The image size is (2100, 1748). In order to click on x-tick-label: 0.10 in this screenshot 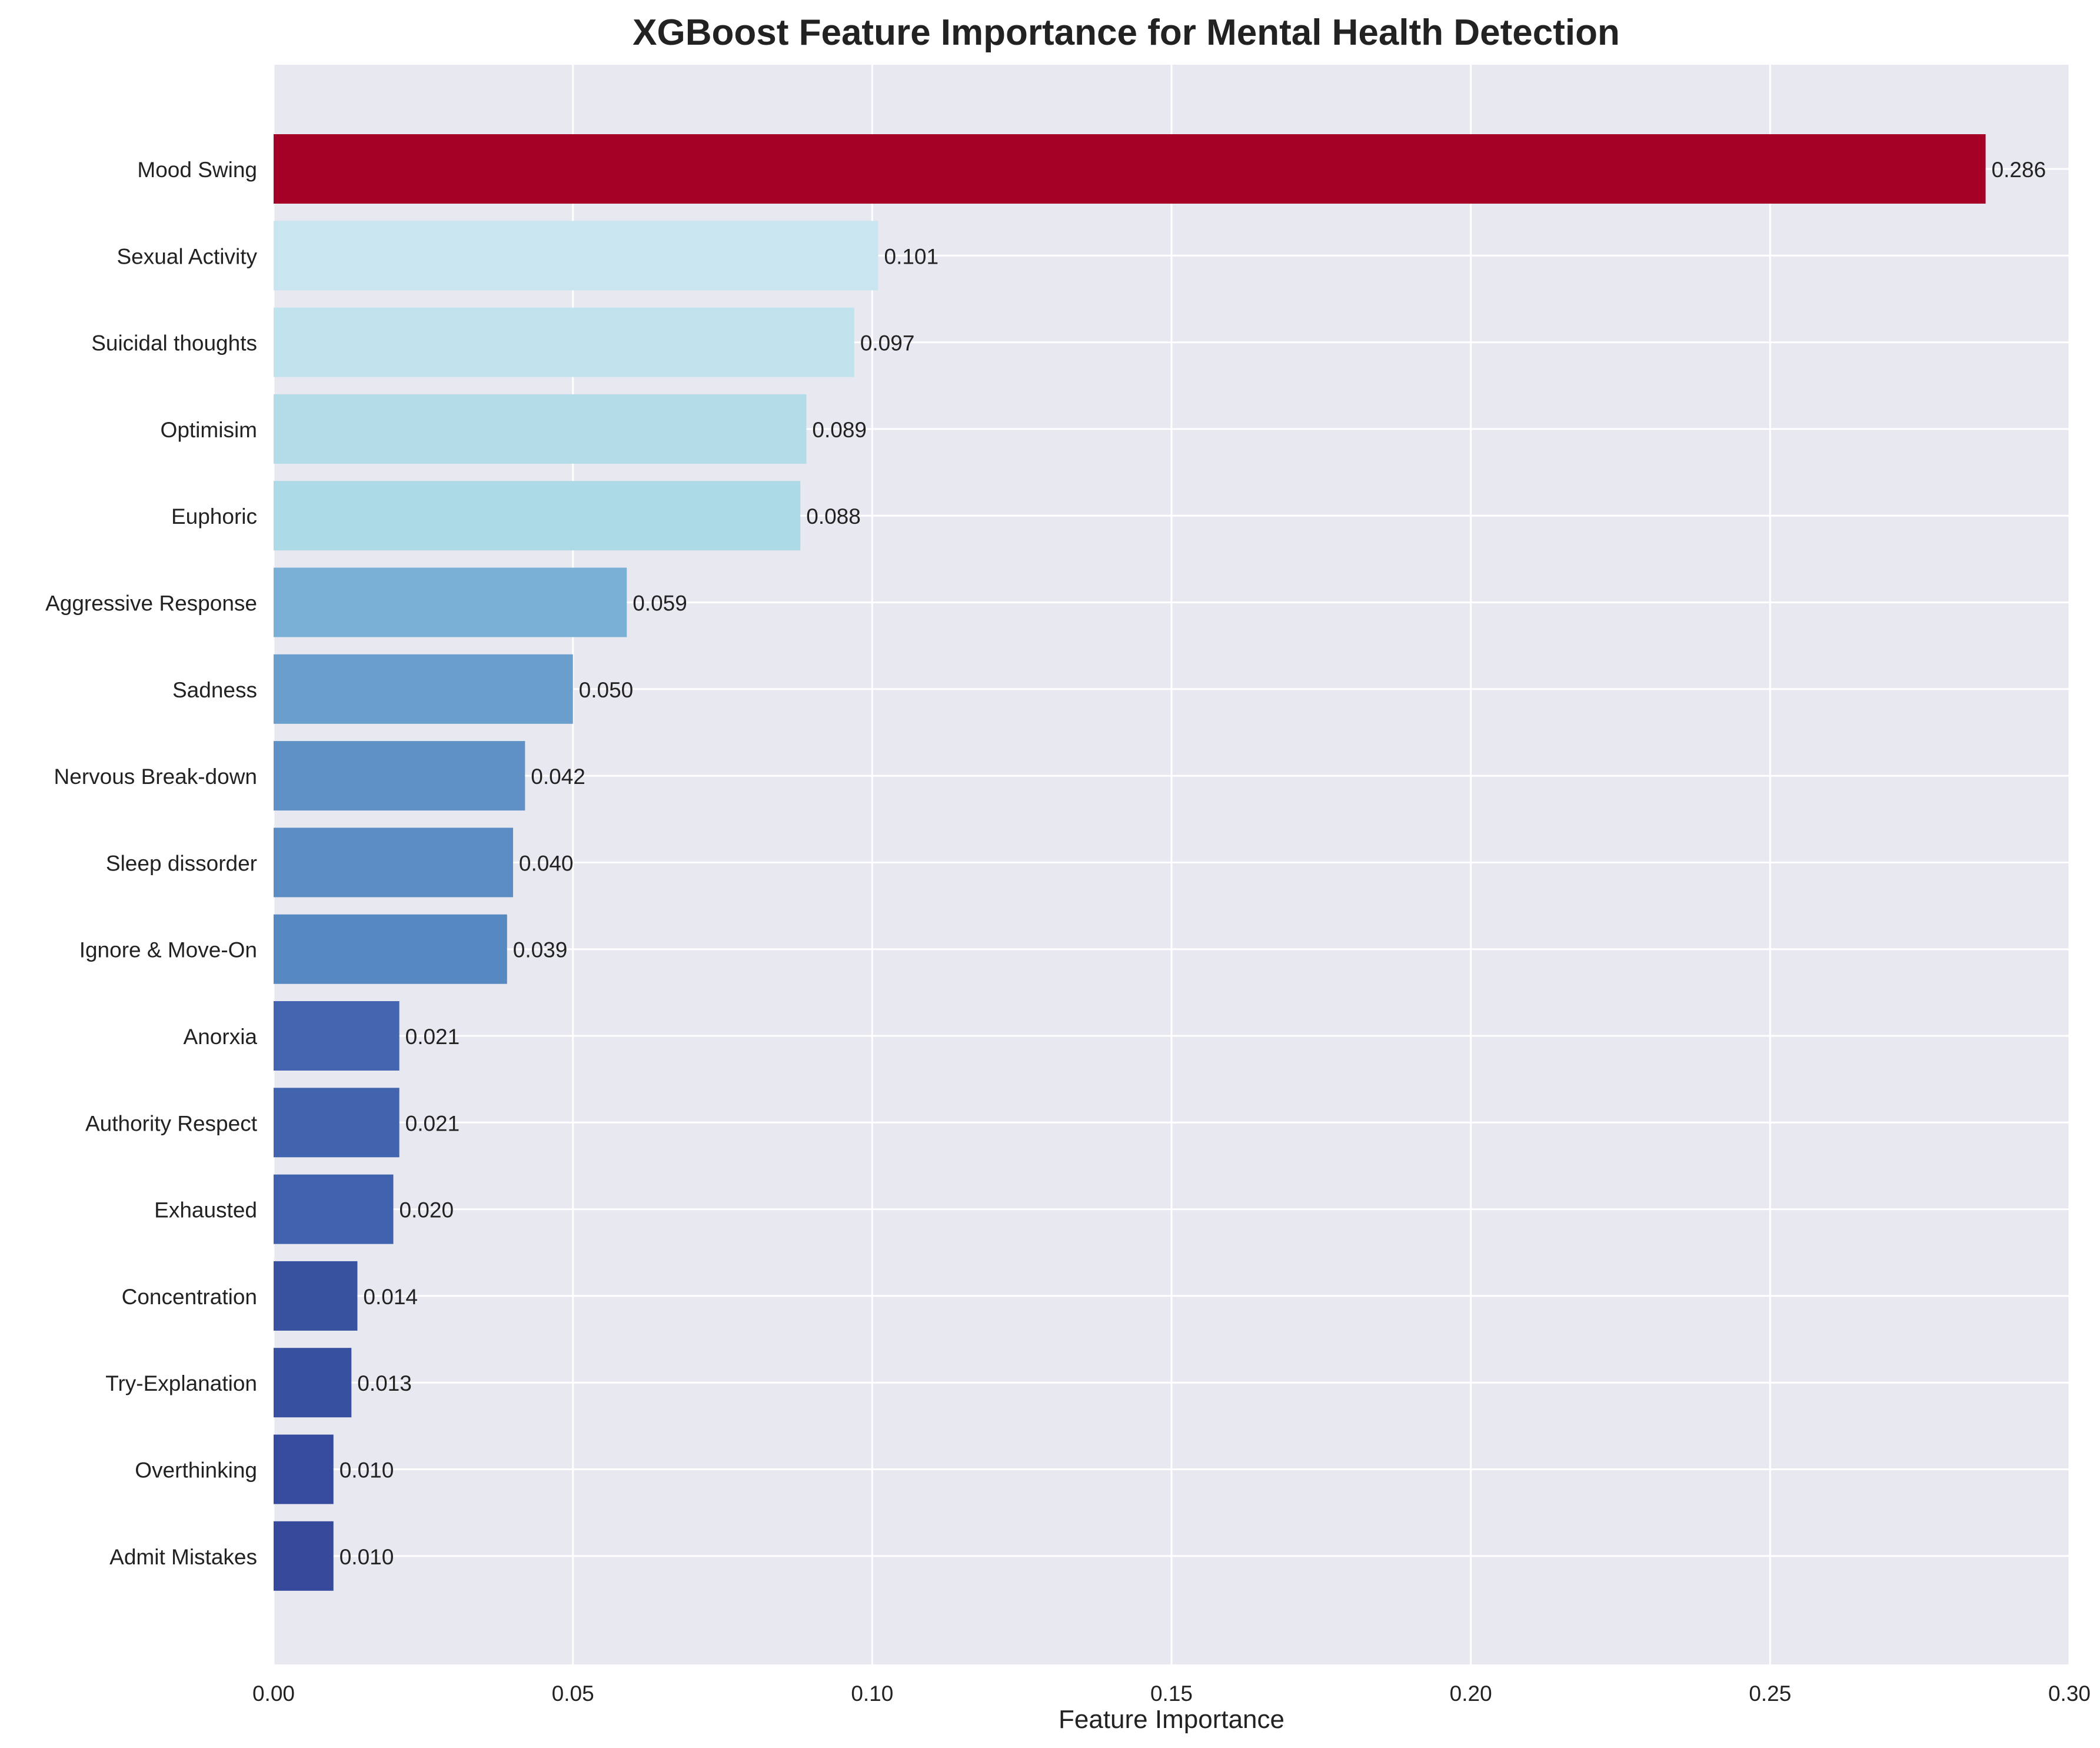, I will do `click(872, 1693)`.